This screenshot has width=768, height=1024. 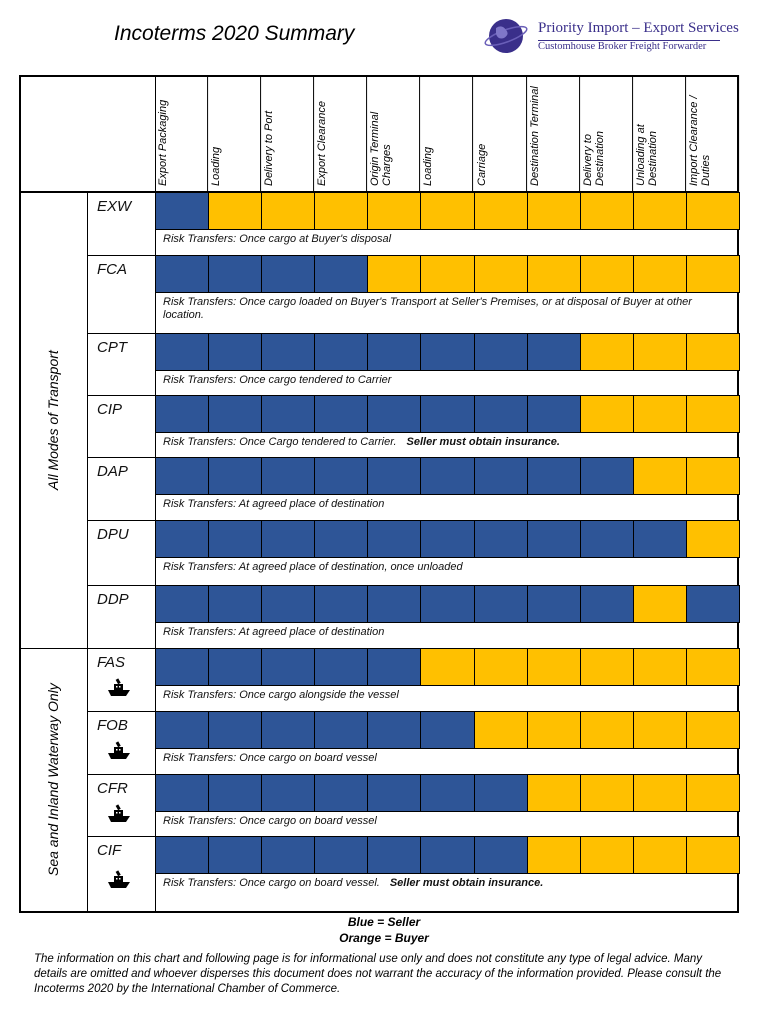 I want to click on risk-note: Seller must obtain insurance., so click(x=483, y=442).